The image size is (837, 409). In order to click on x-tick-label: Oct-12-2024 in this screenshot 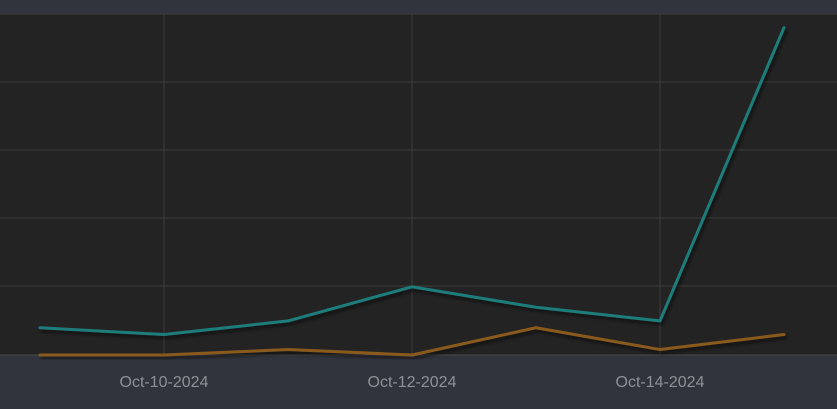, I will do `click(412, 382)`.